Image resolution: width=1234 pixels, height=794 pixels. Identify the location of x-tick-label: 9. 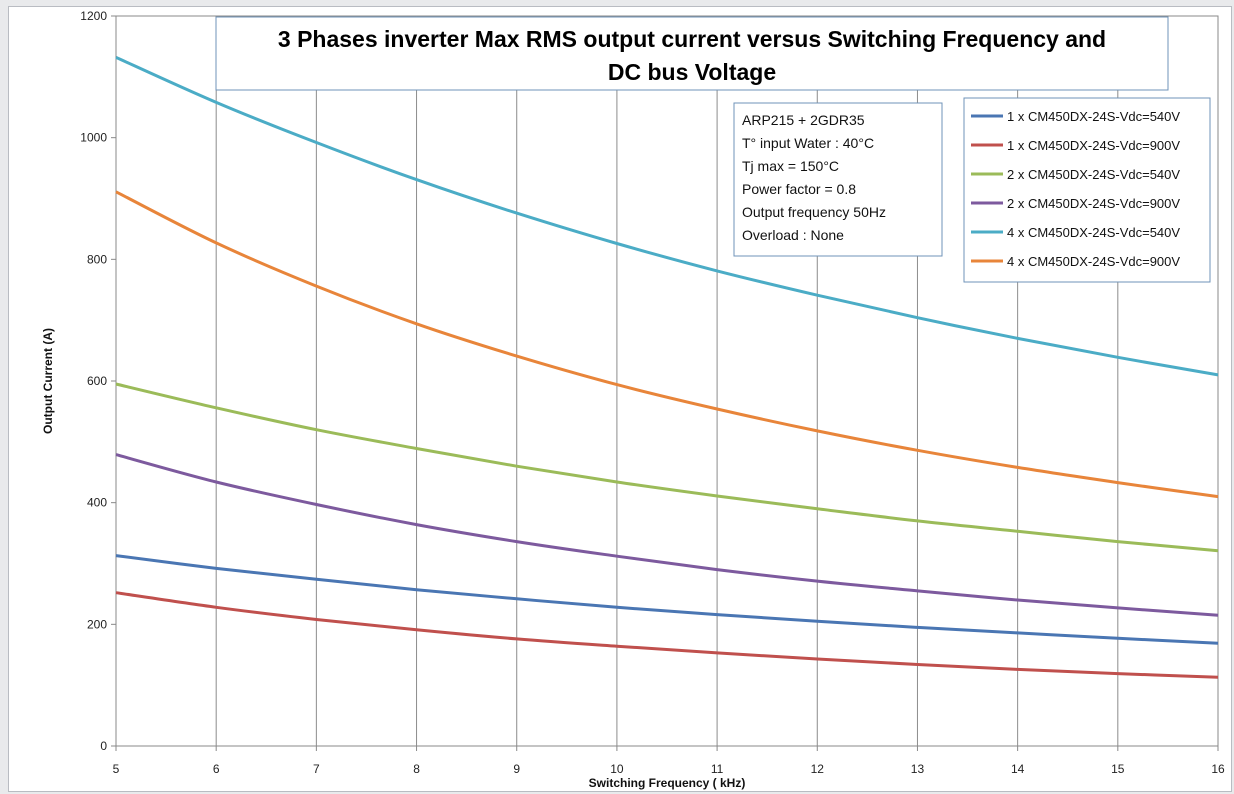
(516, 769).